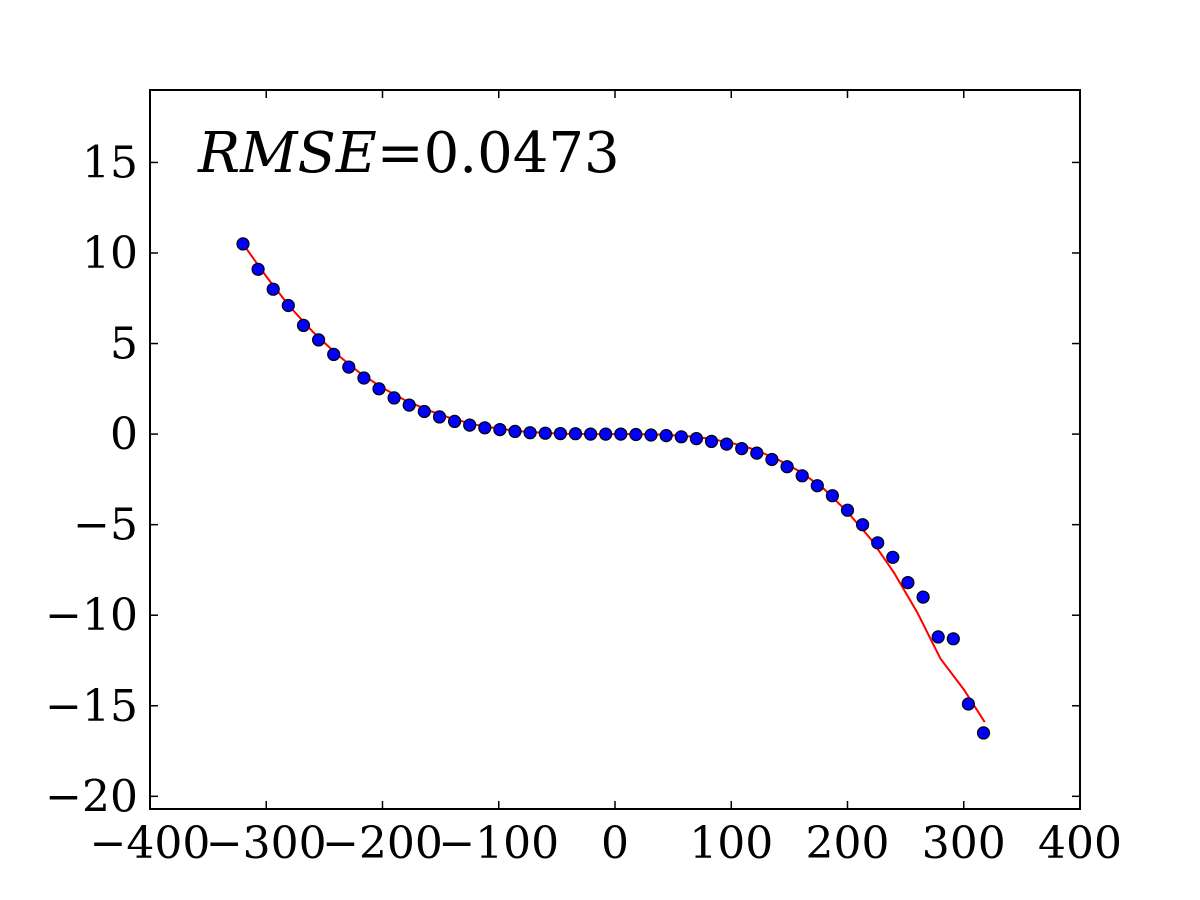 Image resolution: width=1200 pixels, height=900 pixels. What do you see at coordinates (615, 843) in the screenshot?
I see `x-tick-label: 0` at bounding box center [615, 843].